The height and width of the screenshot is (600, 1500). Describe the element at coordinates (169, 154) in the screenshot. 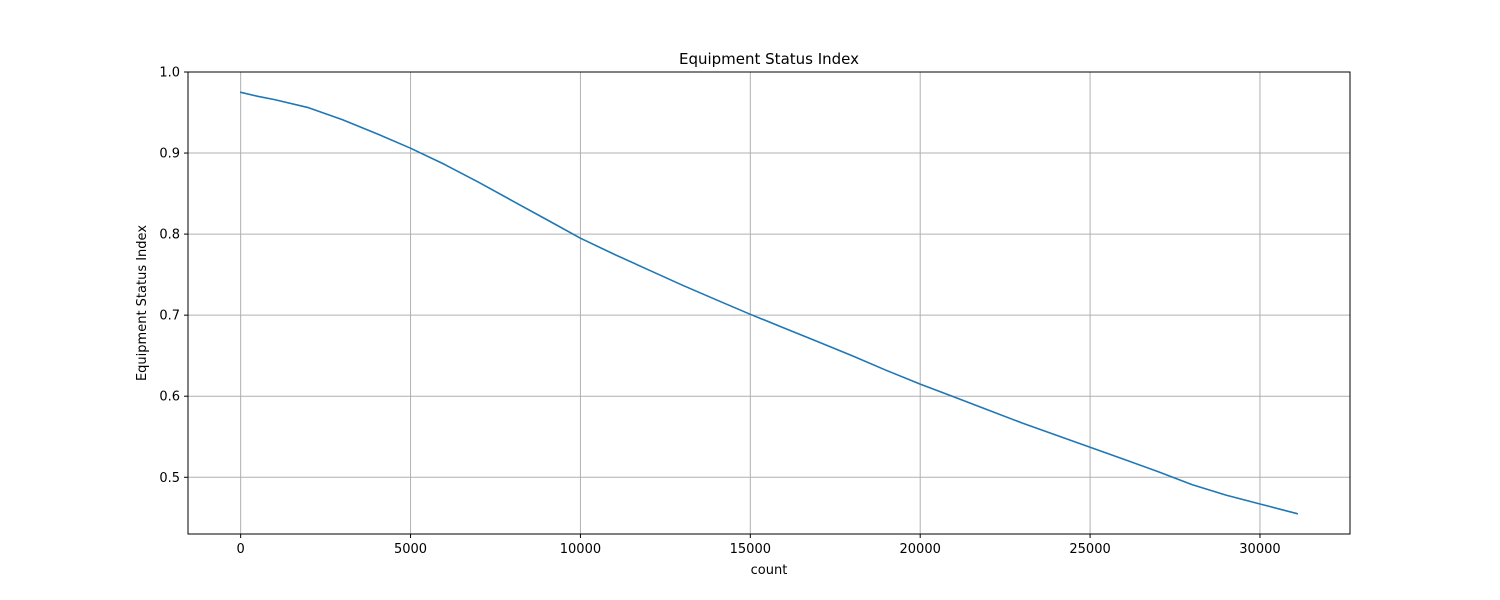

I see `y-tick-label: 0.9` at that location.